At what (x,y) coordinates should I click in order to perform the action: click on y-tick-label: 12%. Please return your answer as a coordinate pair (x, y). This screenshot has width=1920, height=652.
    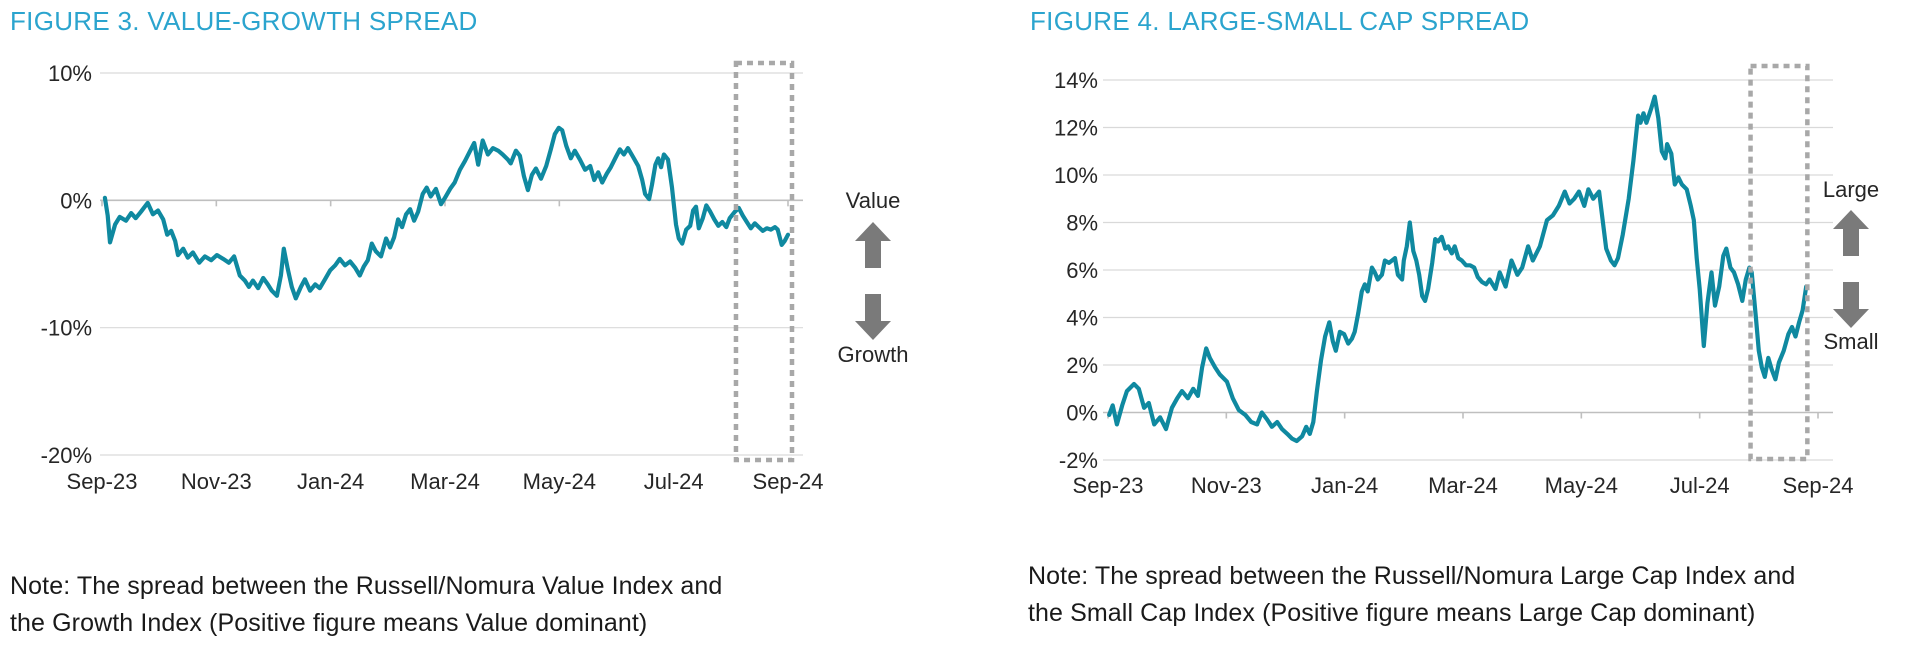
    Looking at the image, I should click on (1076, 128).